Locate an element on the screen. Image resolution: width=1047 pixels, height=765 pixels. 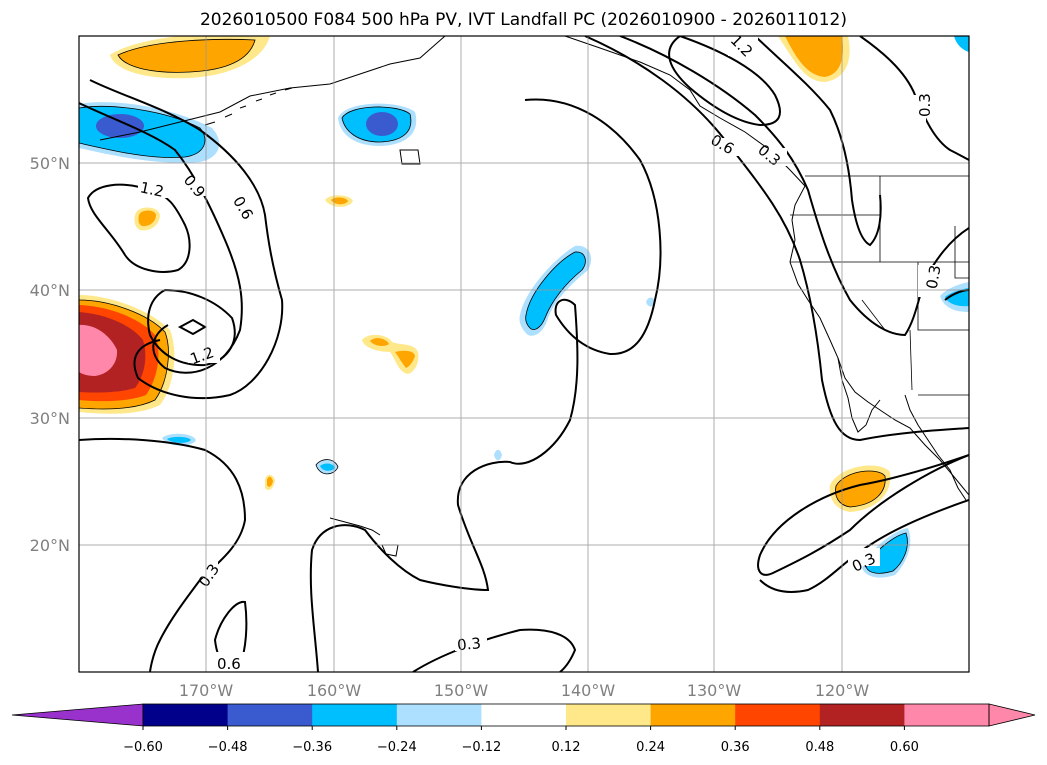
lat-label: 30°N is located at coordinates (50, 418).